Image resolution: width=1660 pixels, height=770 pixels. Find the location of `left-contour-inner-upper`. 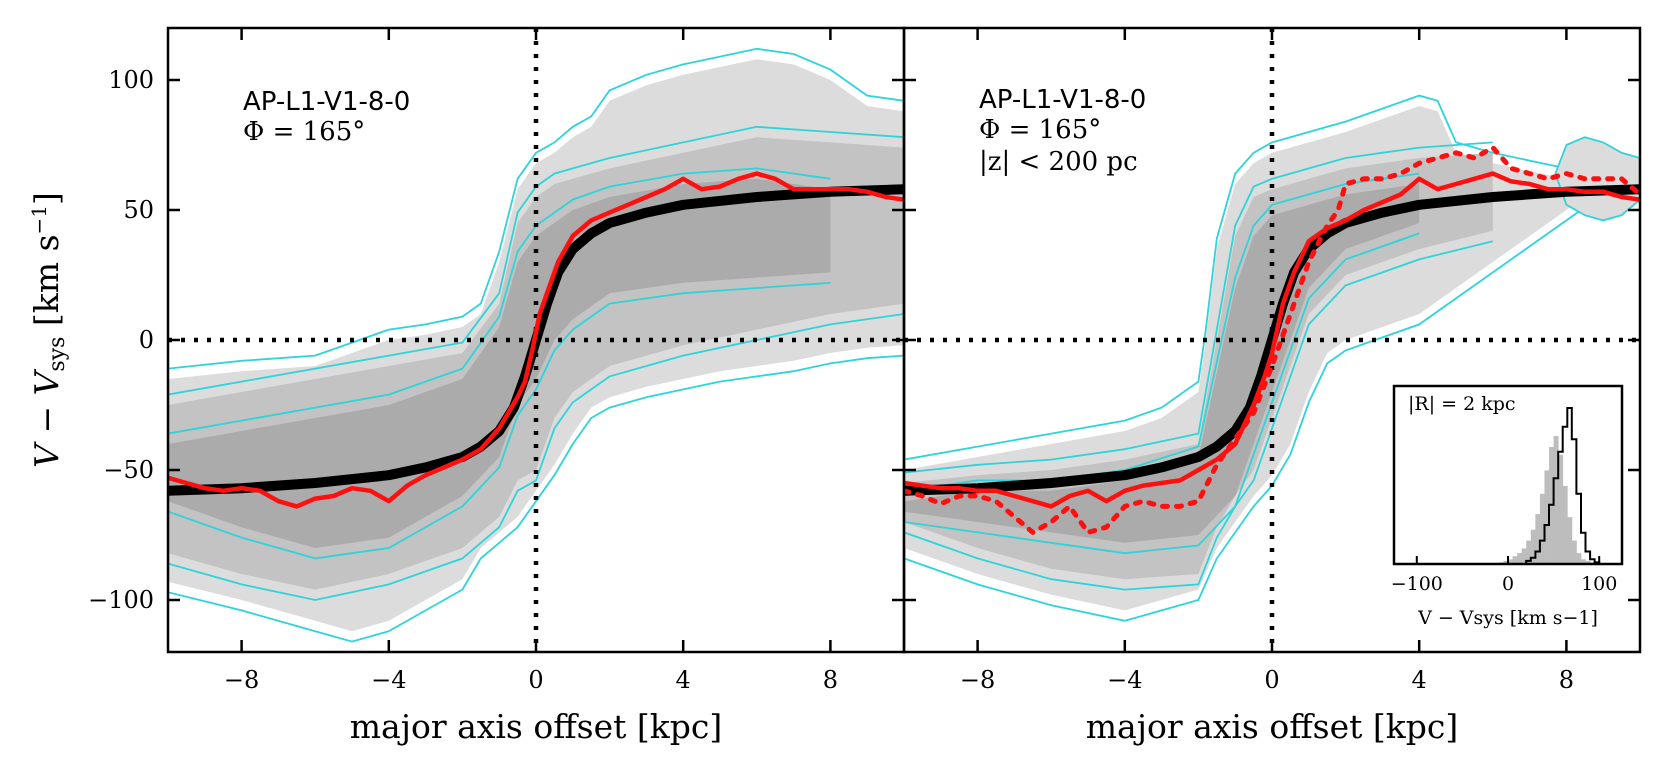

left-contour-inner-upper is located at coordinates (499, 301).